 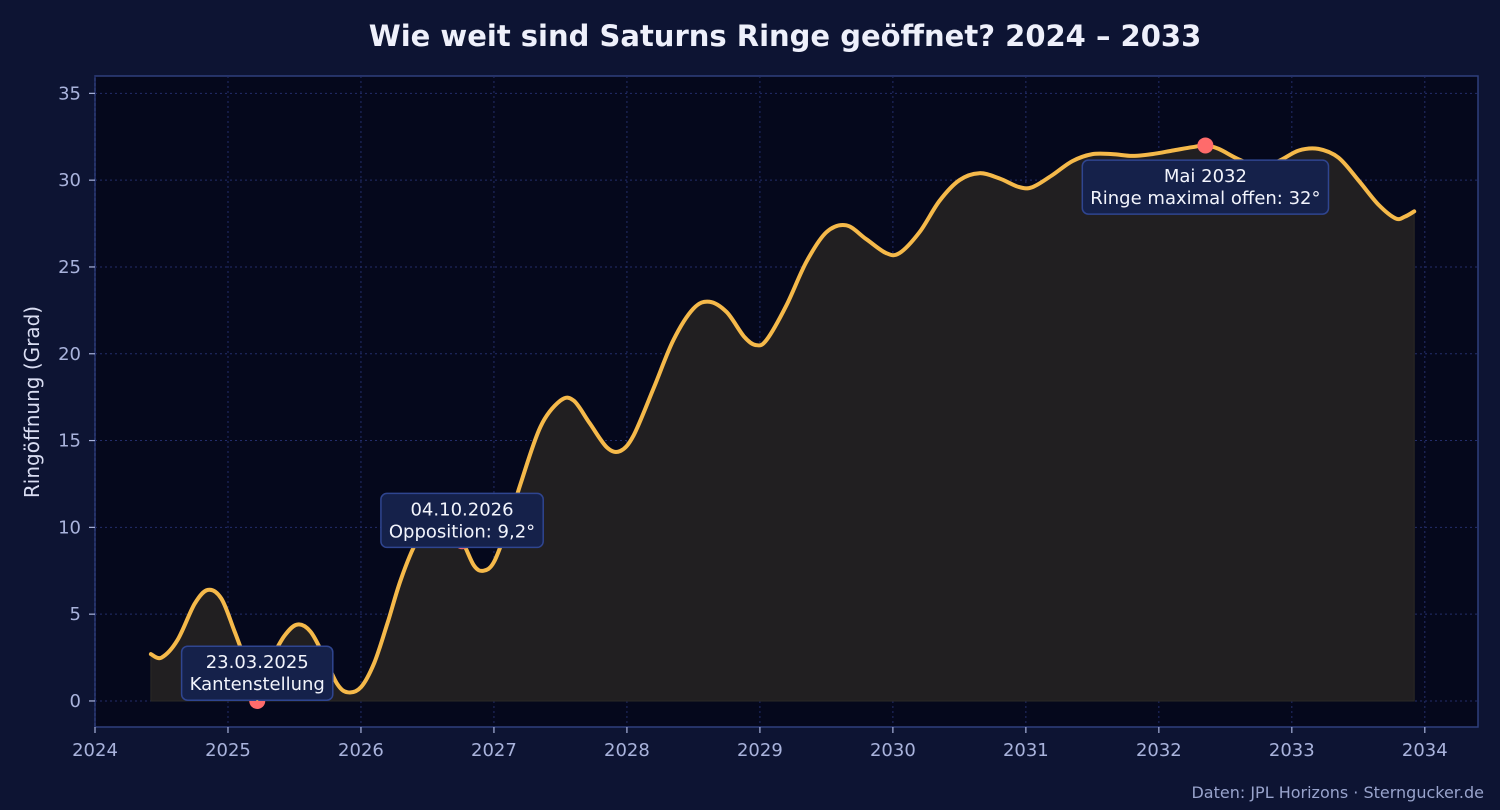 What do you see at coordinates (76, 397) in the screenshot?
I see `y-axis: 0 5 10 15 20 25 30 35` at bounding box center [76, 397].